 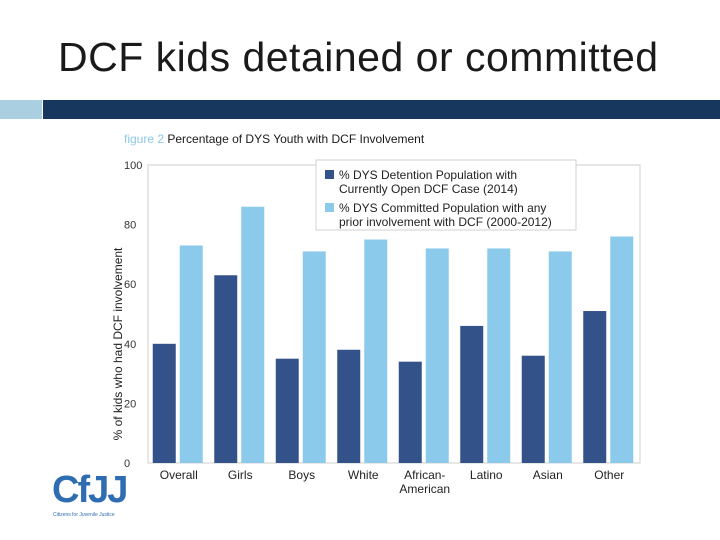 I want to click on x-tick-label: Asian, so click(x=548, y=475).